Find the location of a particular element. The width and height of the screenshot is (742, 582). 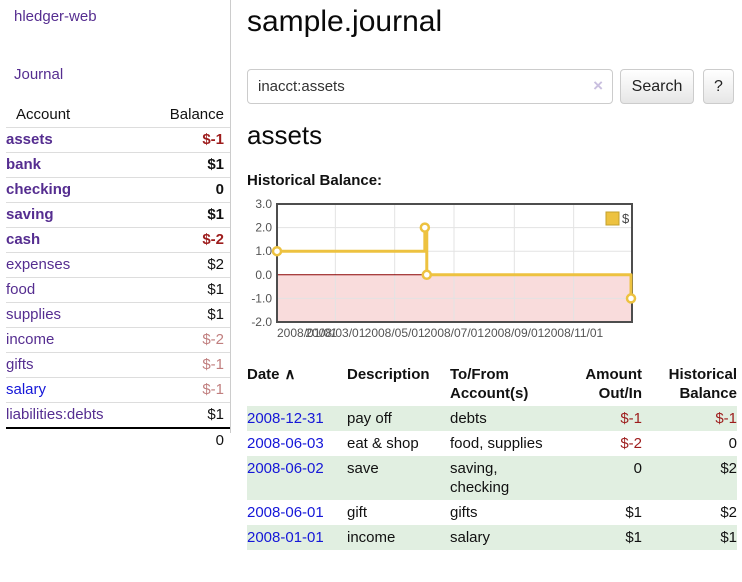

y-tick-label: 2.0 is located at coordinates (263, 228).